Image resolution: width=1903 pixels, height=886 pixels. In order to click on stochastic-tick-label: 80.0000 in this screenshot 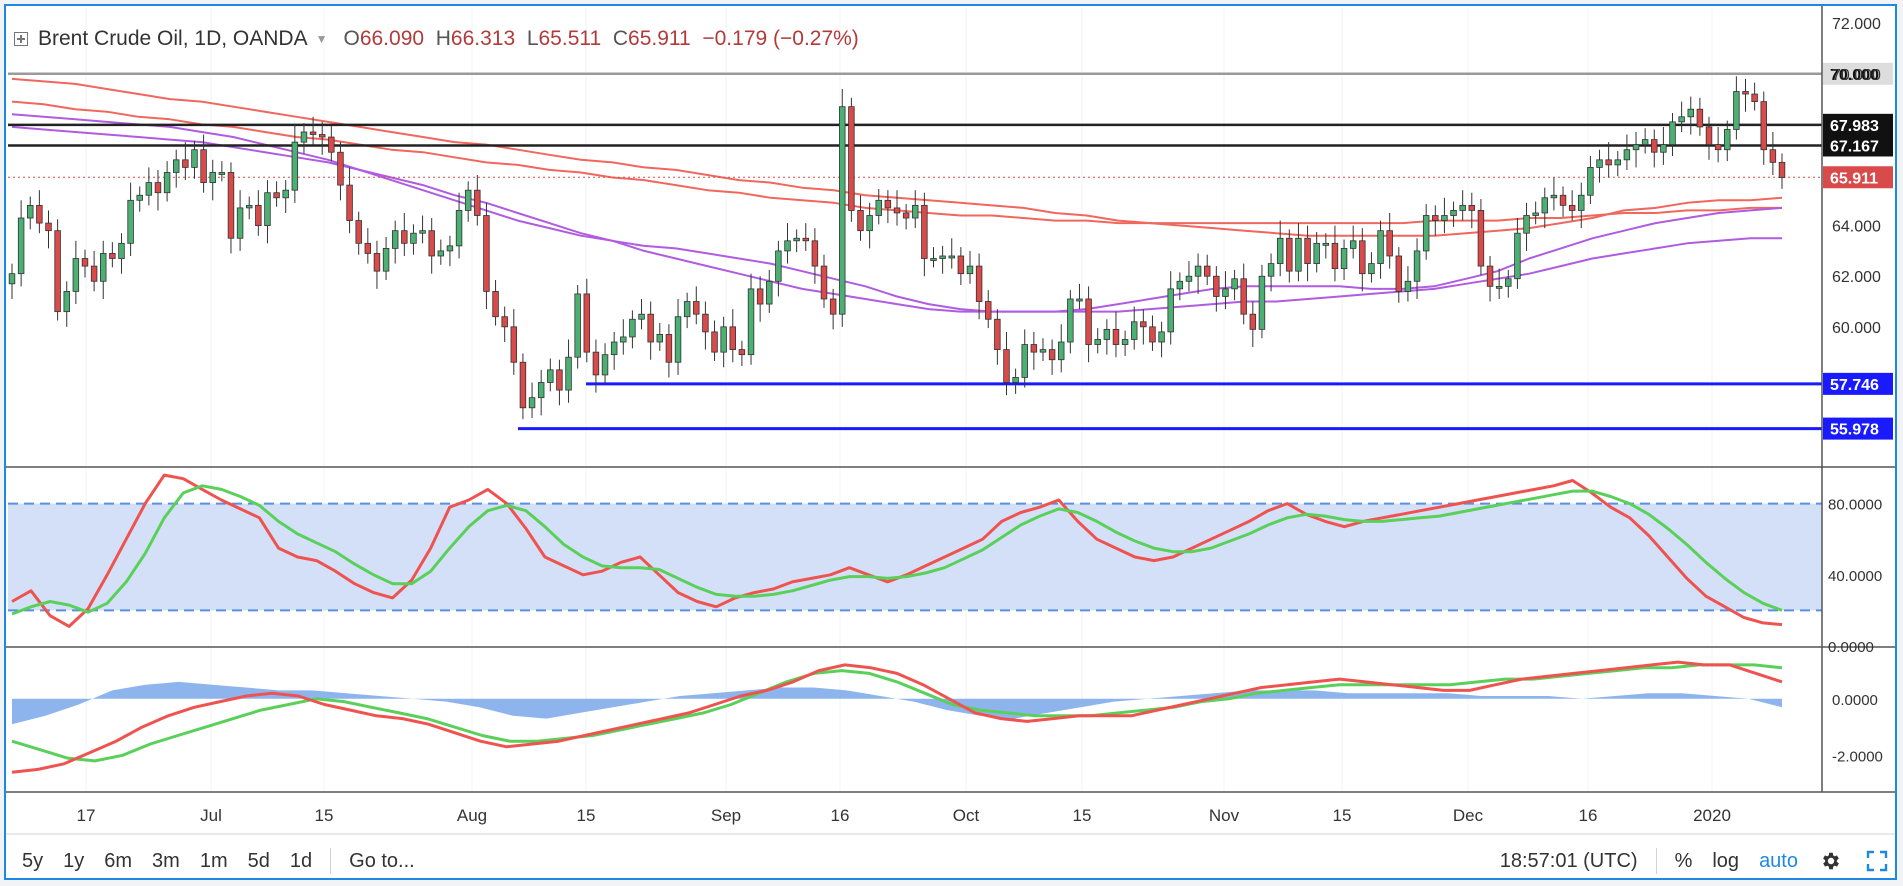, I will do `click(1855, 505)`.